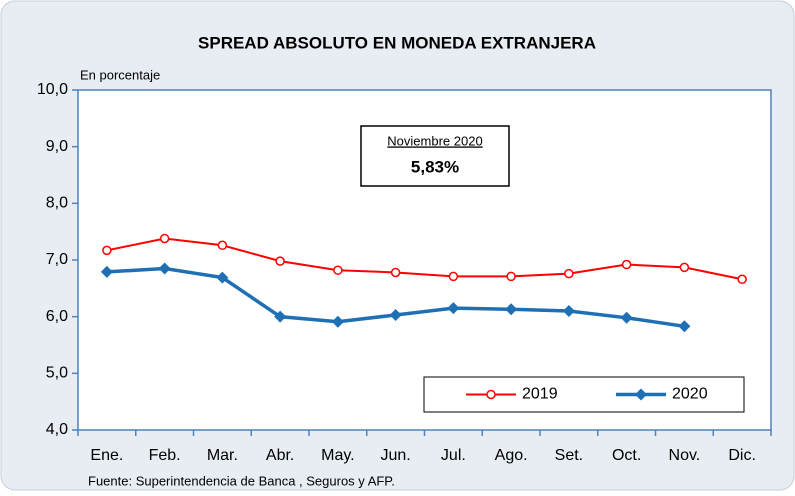 The image size is (795, 496). I want to click on y-tick-label: 6,0, so click(57, 316).